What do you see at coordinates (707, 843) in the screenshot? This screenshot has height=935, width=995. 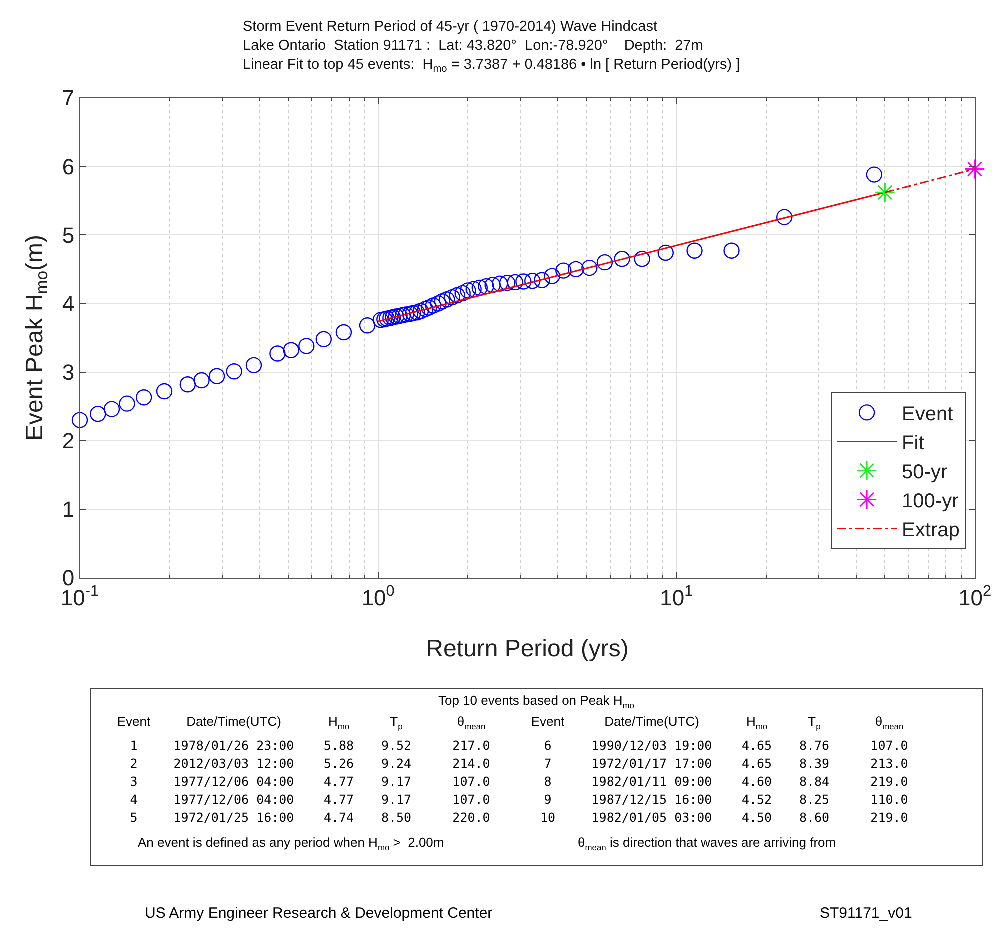 I see `text: θ$_{mean}$ is direction that waves are arriving from` at bounding box center [707, 843].